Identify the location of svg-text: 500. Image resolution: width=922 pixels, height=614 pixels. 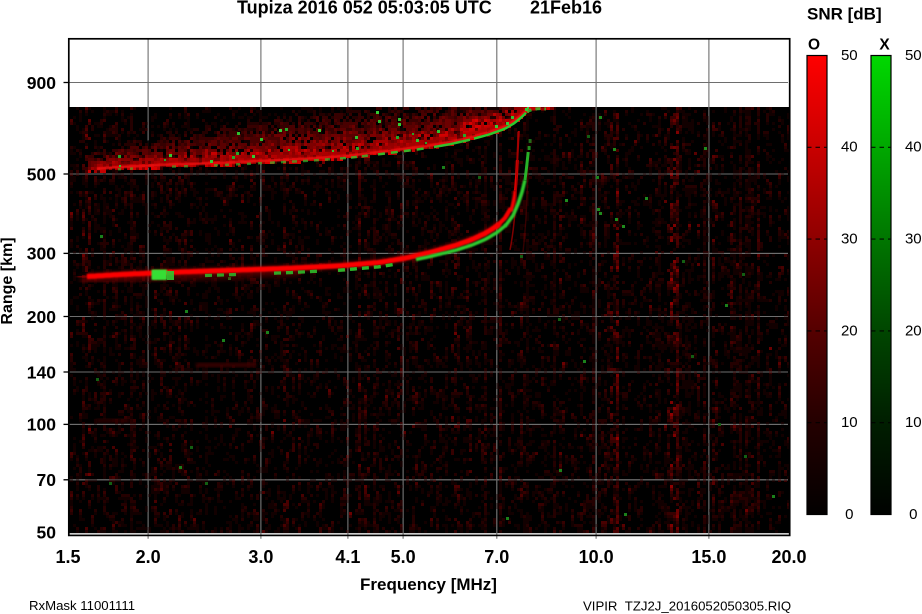
(41, 174).